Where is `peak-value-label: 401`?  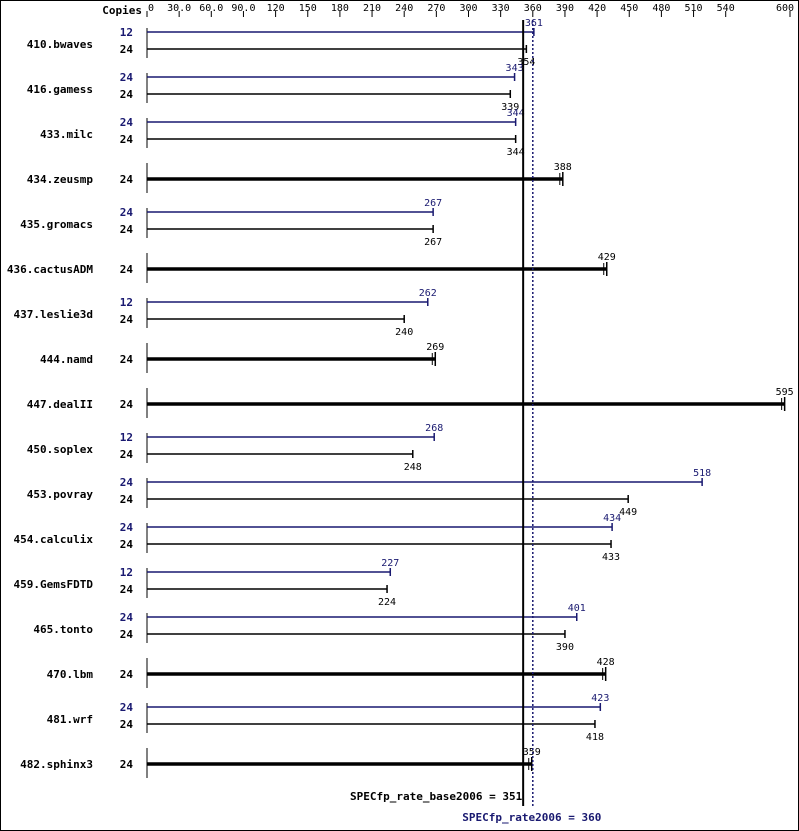 peak-value-label: 401 is located at coordinates (577, 608).